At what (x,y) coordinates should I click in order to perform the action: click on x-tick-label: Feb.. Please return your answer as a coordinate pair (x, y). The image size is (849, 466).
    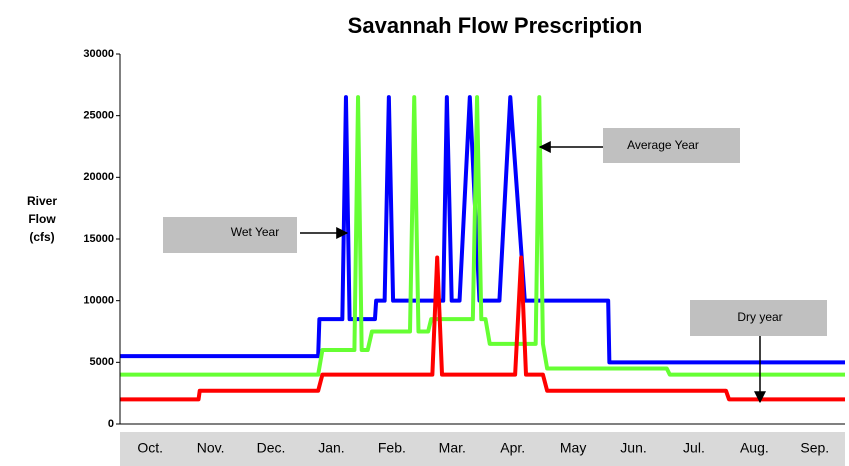
    Looking at the image, I should click on (392, 448).